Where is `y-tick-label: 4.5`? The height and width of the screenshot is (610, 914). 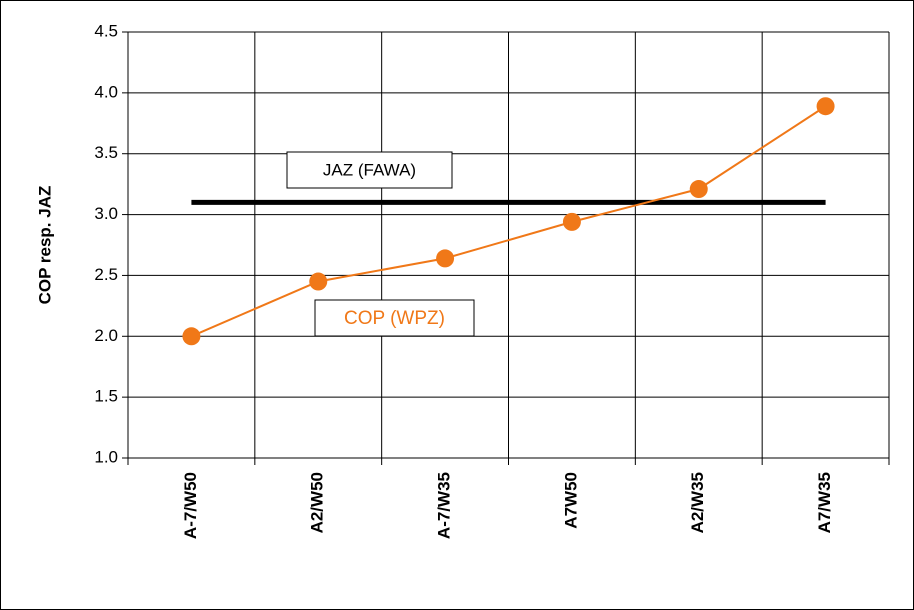 y-tick-label: 4.5 is located at coordinates (106, 30).